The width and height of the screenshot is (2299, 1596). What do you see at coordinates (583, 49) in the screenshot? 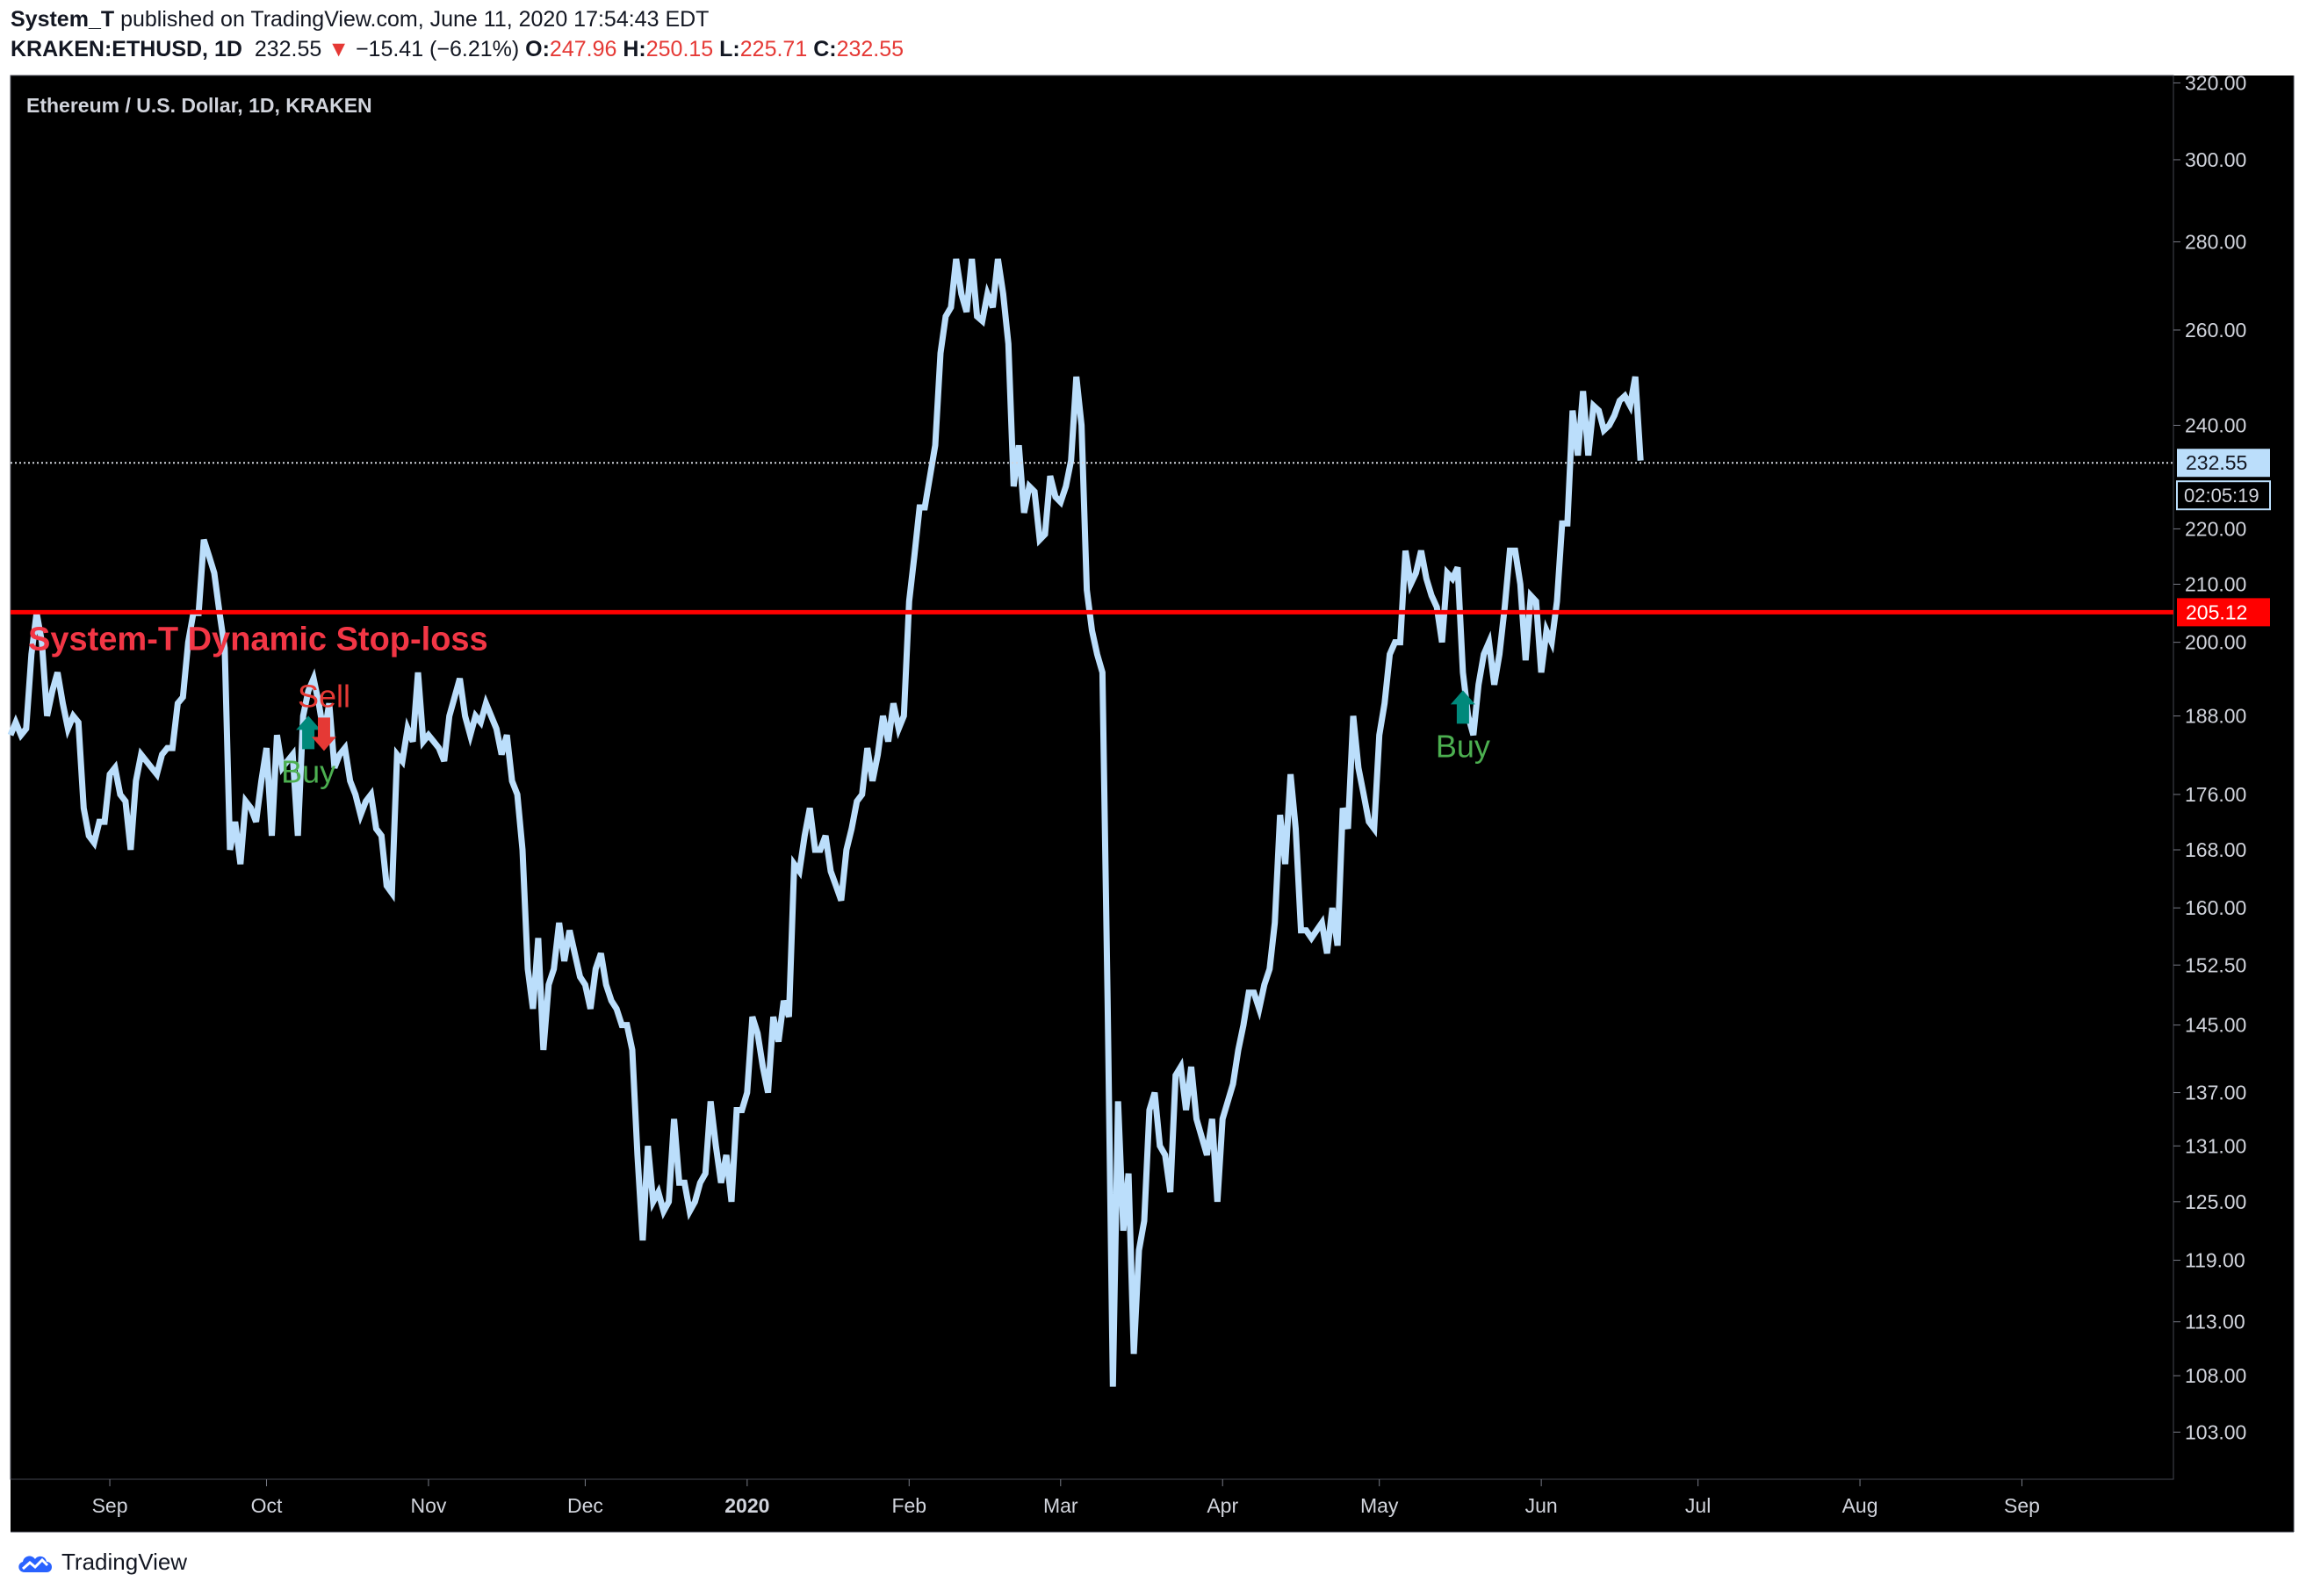
I see `open-value: 247.96` at bounding box center [583, 49].